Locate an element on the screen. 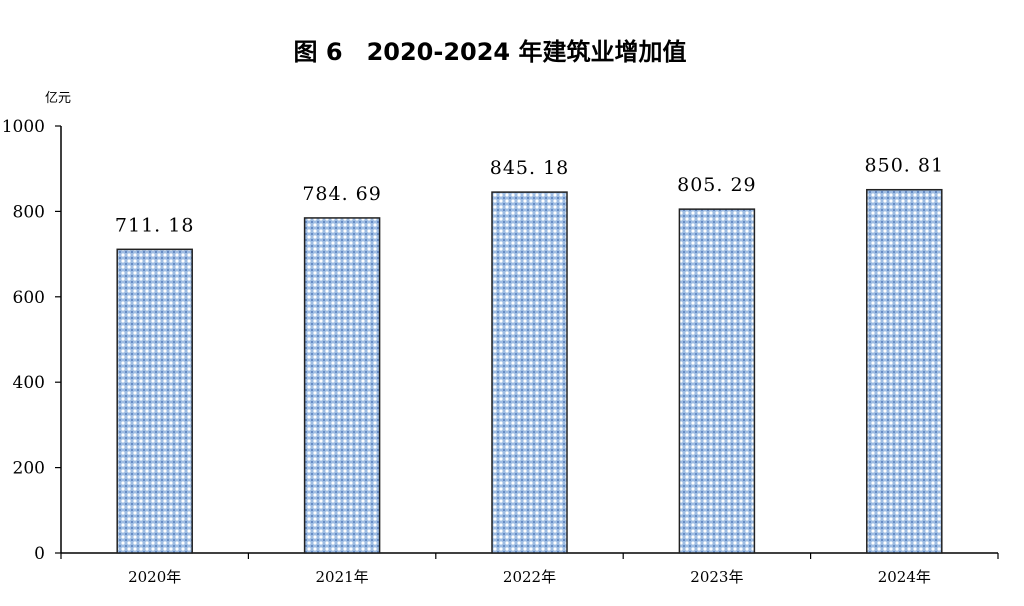 This screenshot has height=606, width=1024. data-labels-group: 711. 18 784. 69 845. 18 805. 29 850. 81 is located at coordinates (530, 196).